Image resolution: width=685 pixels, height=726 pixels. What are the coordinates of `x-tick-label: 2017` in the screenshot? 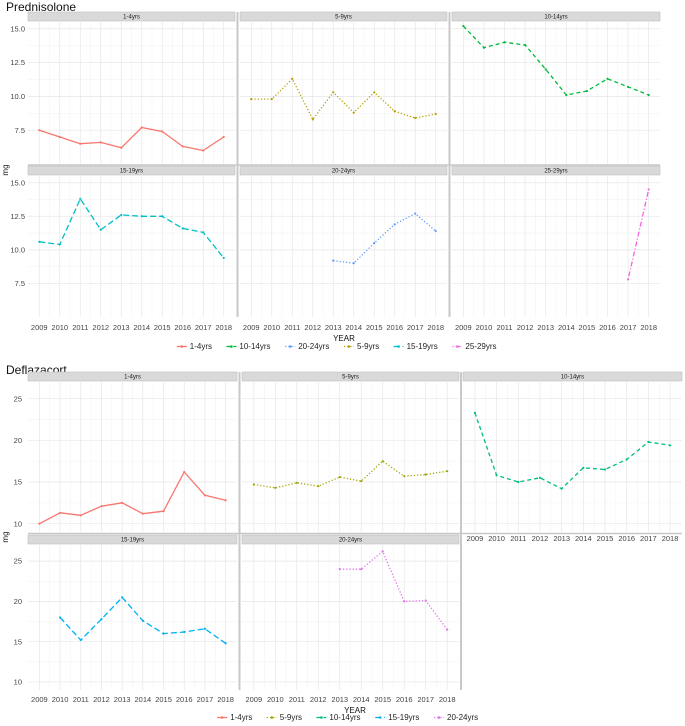 It's located at (648, 538).